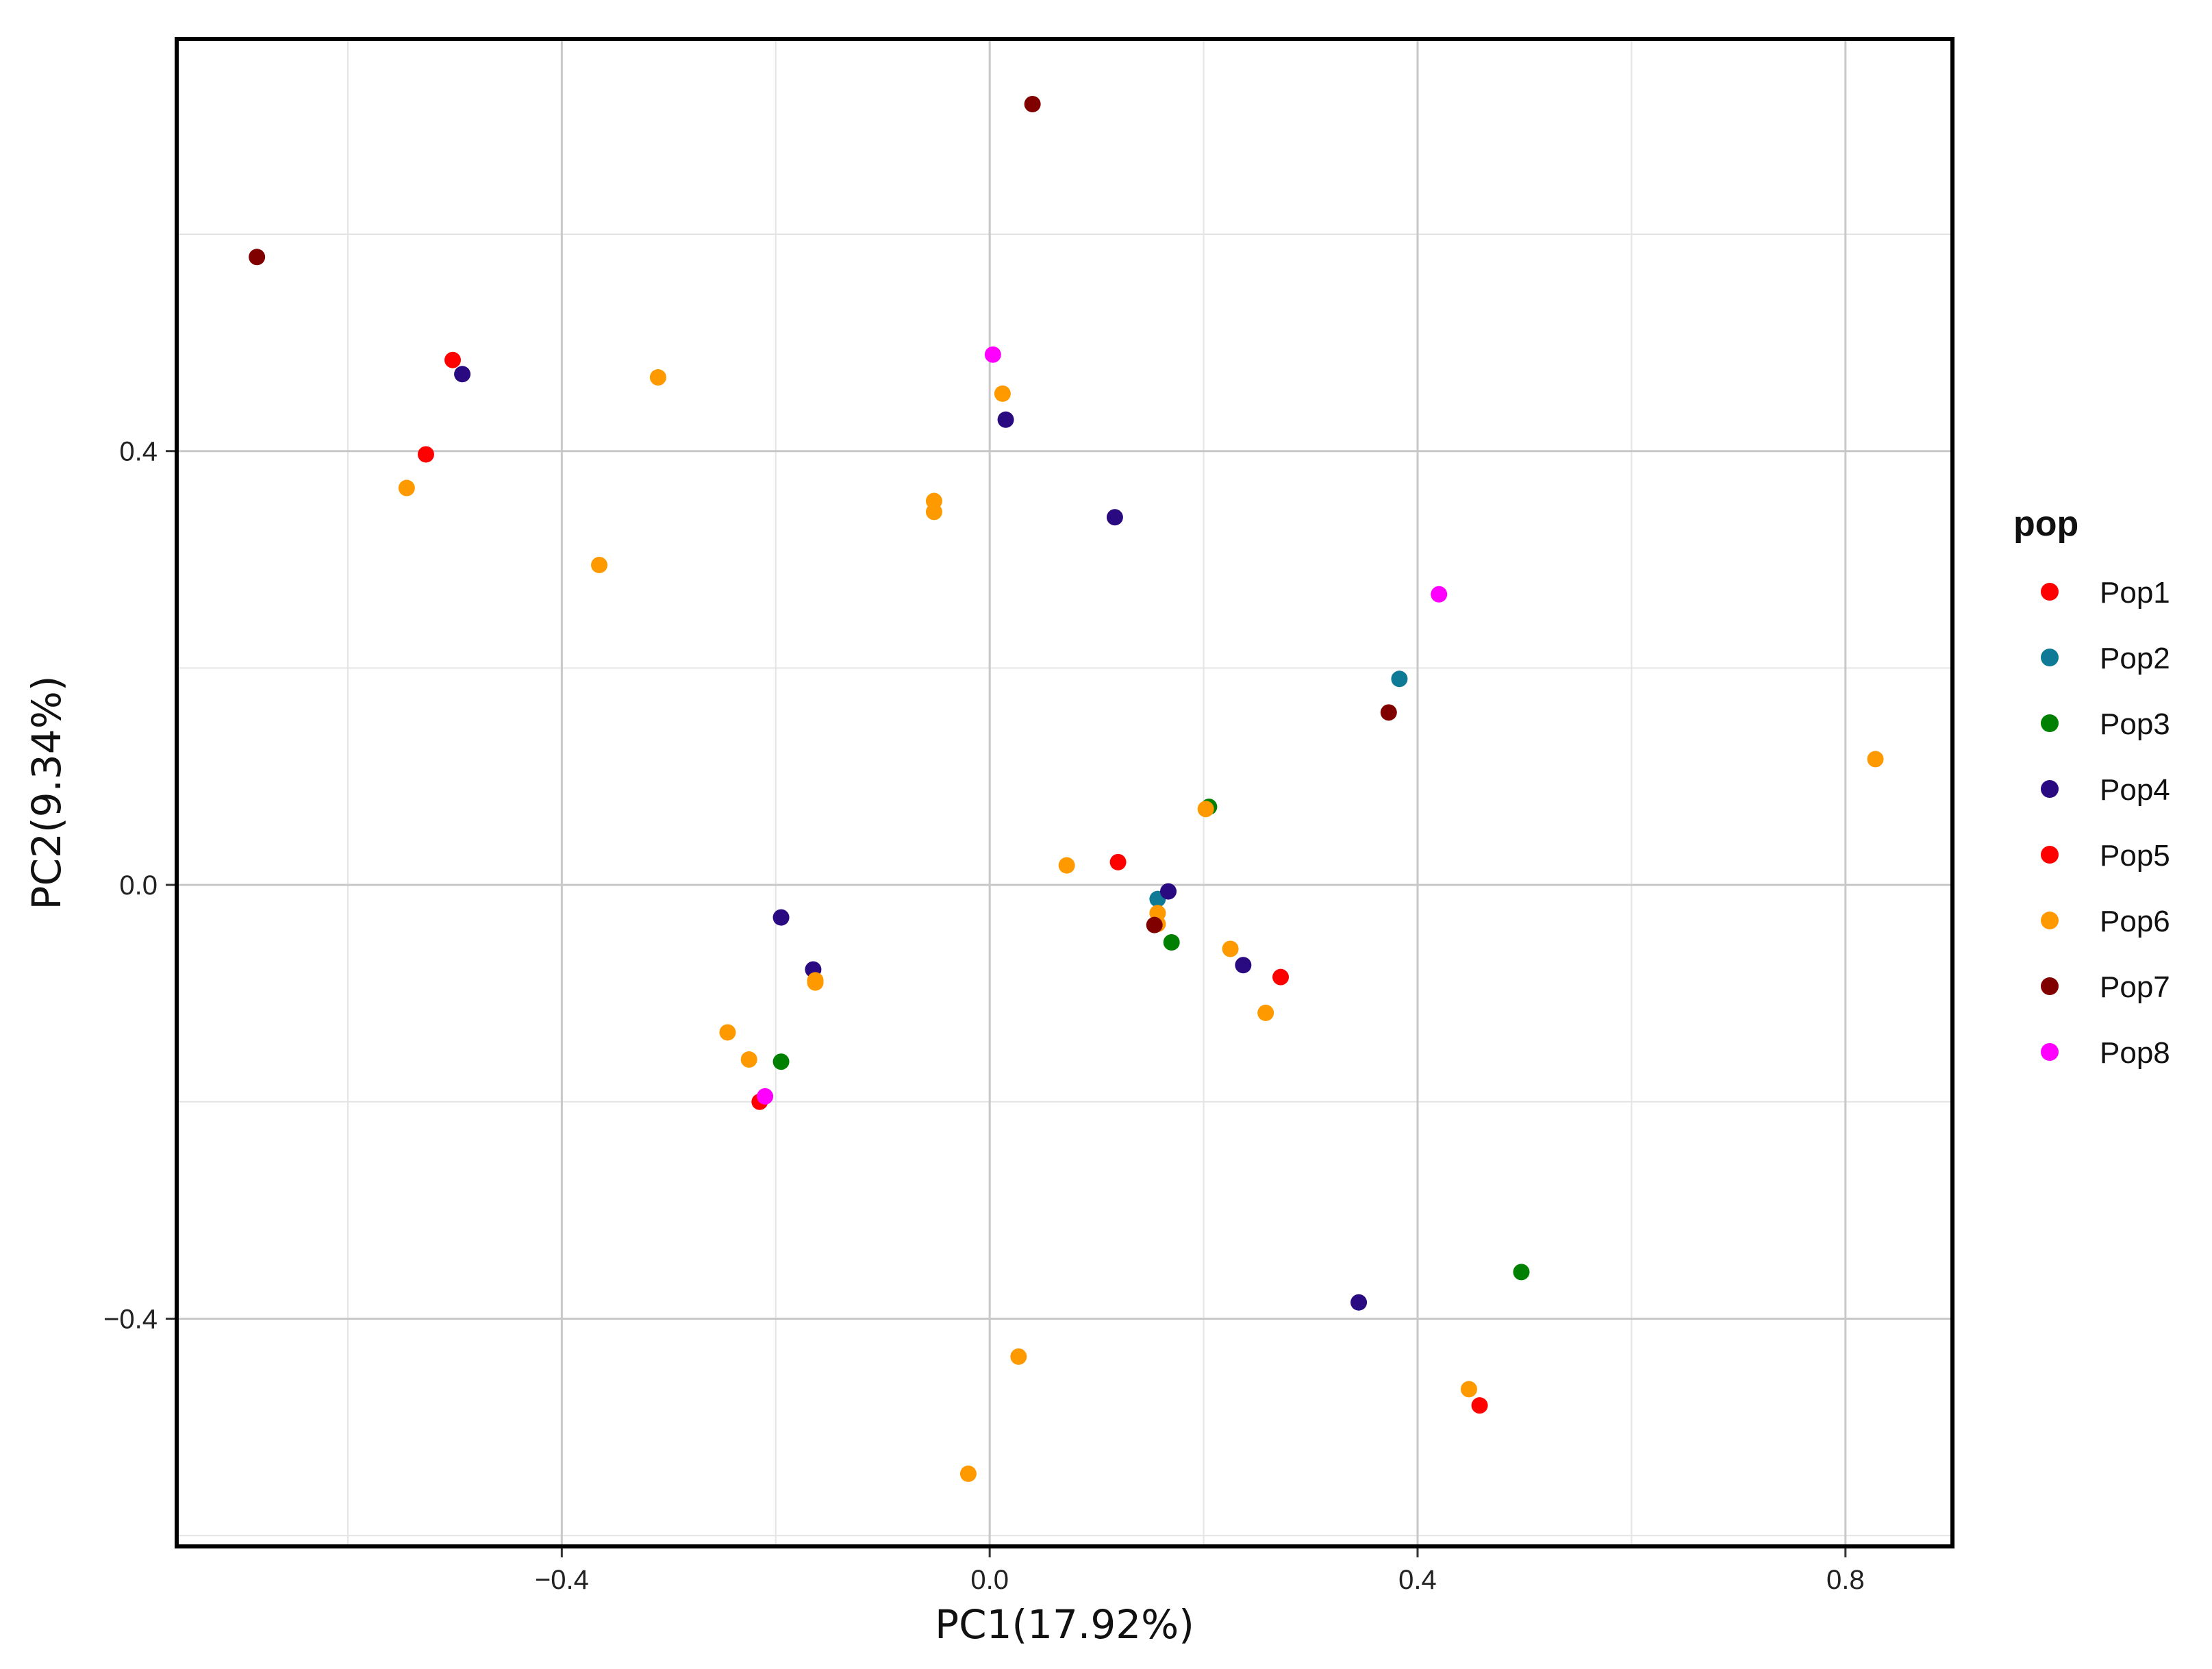 Image resolution: width=2212 pixels, height=1669 pixels. Describe the element at coordinates (46, 793) in the screenshot. I see `y-axis-title: PC2(9.34%)` at that location.